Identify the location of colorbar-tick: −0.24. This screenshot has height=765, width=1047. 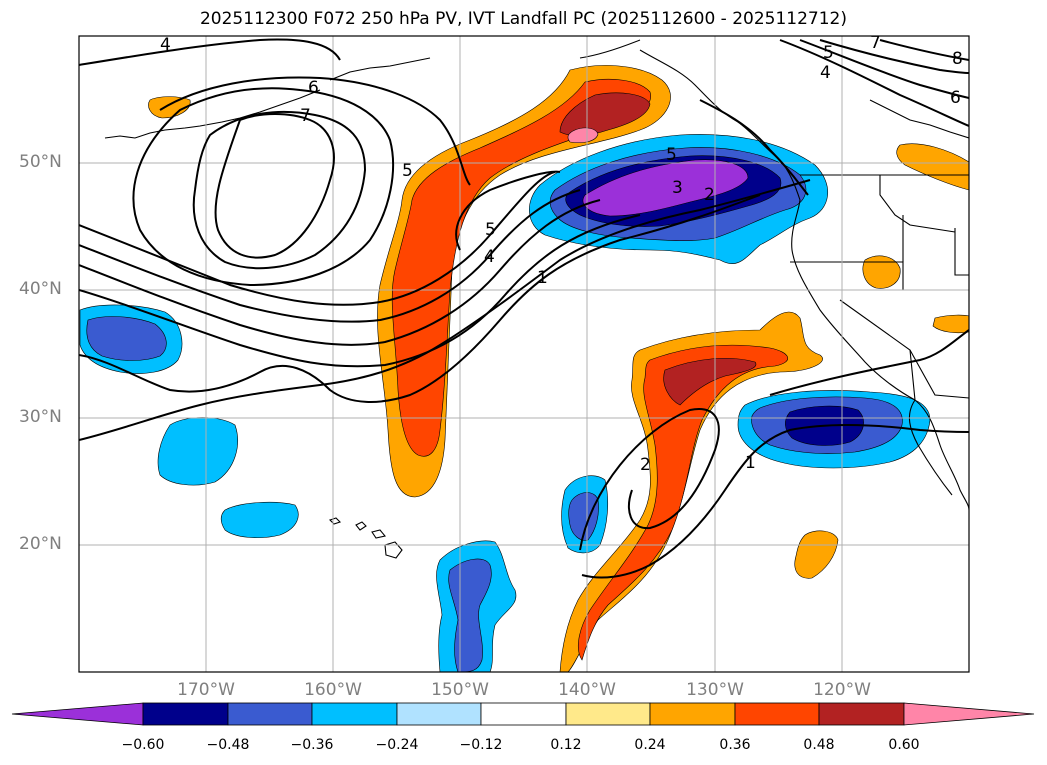
(397, 745).